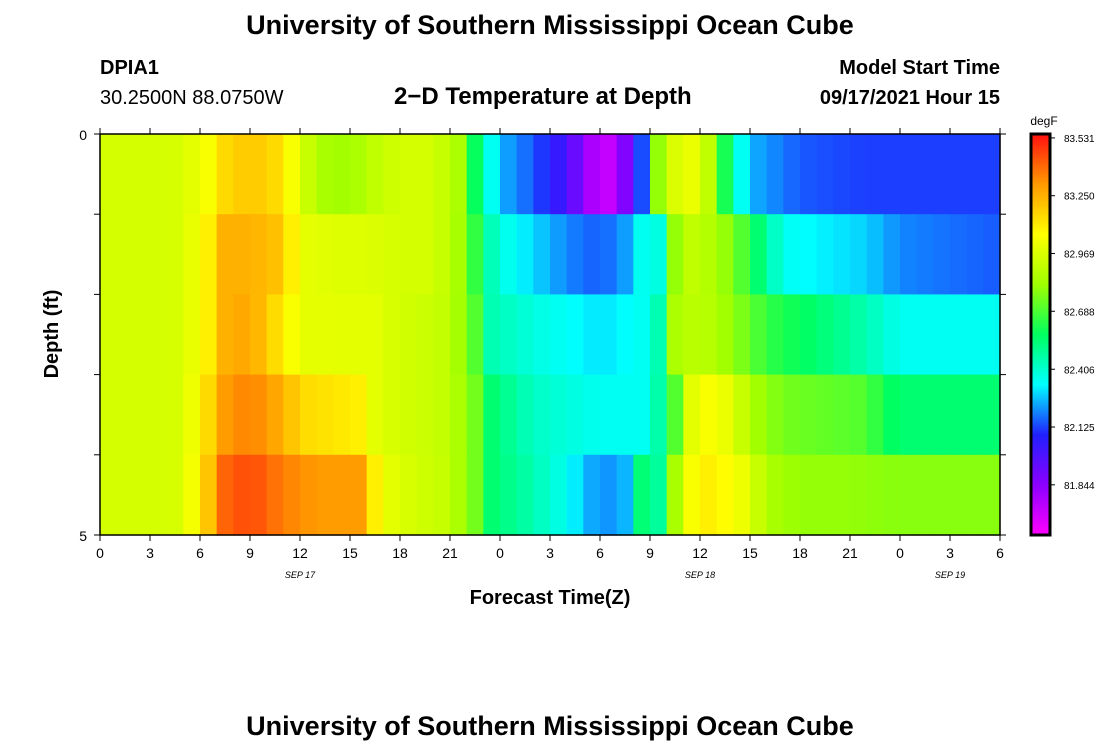 Image resolution: width=1100 pixels, height=750 pixels. What do you see at coordinates (1079, 370) in the screenshot?
I see `colorbar-tick-label: 82.406` at bounding box center [1079, 370].